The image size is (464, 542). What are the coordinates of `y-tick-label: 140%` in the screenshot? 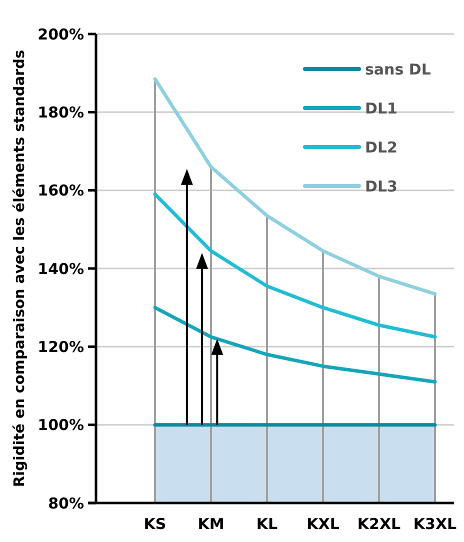 It's located at (61, 269).